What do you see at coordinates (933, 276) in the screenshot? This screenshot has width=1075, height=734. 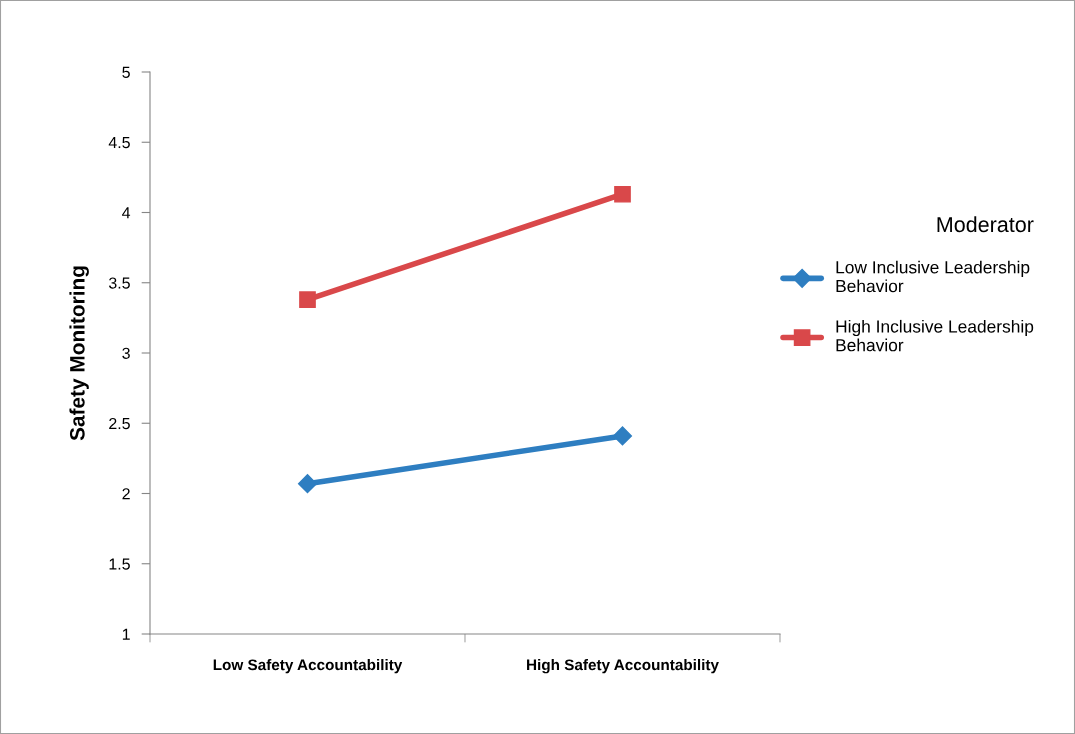 I see `legend-label: Low Inclusive Leadership Behavior` at bounding box center [933, 276].